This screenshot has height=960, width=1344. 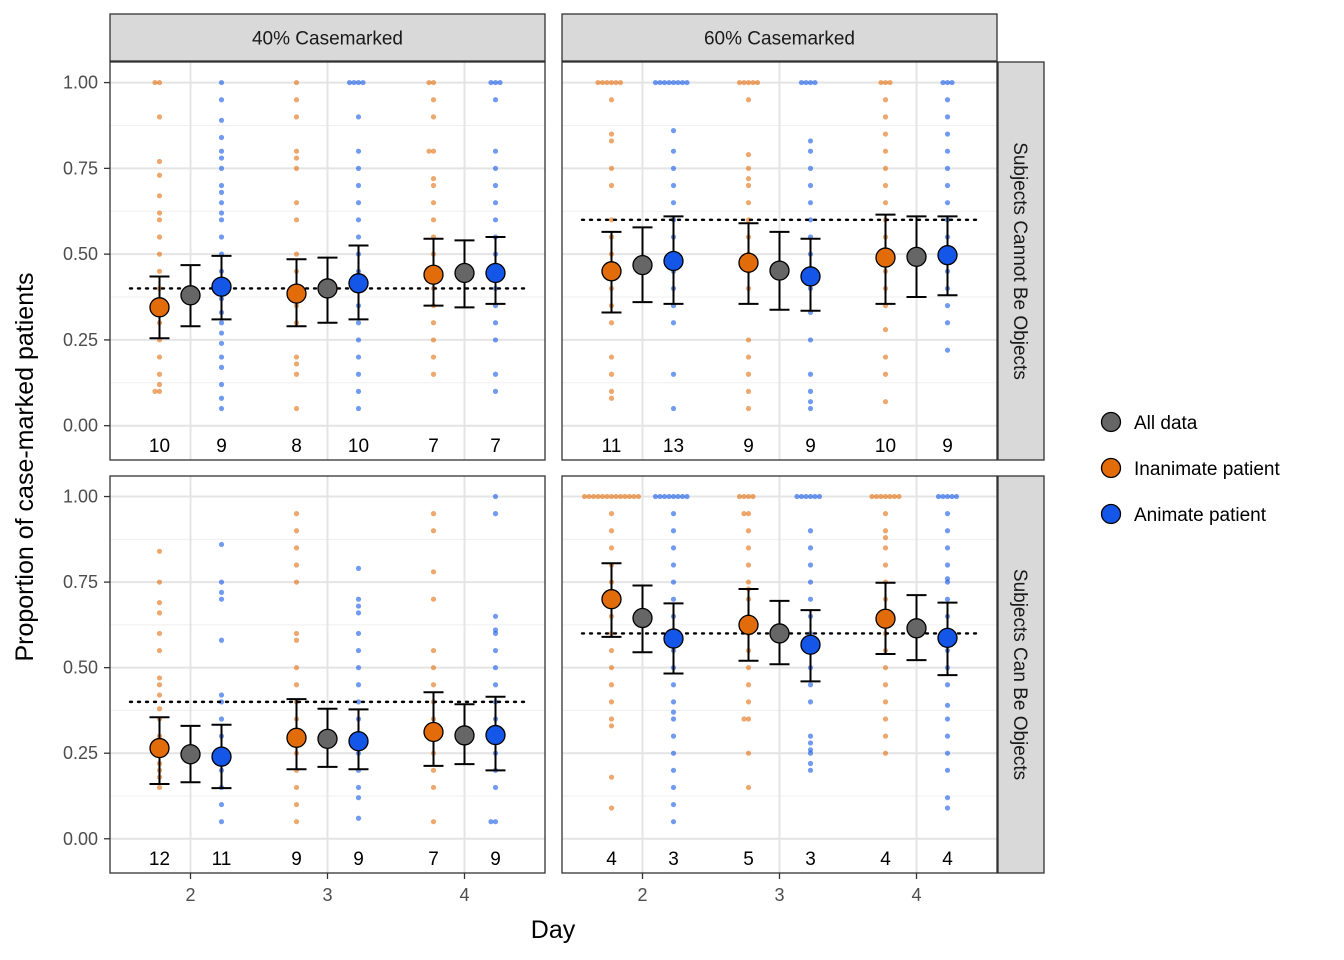 I want to click on y-tick-label: 0.50, so click(x=80, y=668).